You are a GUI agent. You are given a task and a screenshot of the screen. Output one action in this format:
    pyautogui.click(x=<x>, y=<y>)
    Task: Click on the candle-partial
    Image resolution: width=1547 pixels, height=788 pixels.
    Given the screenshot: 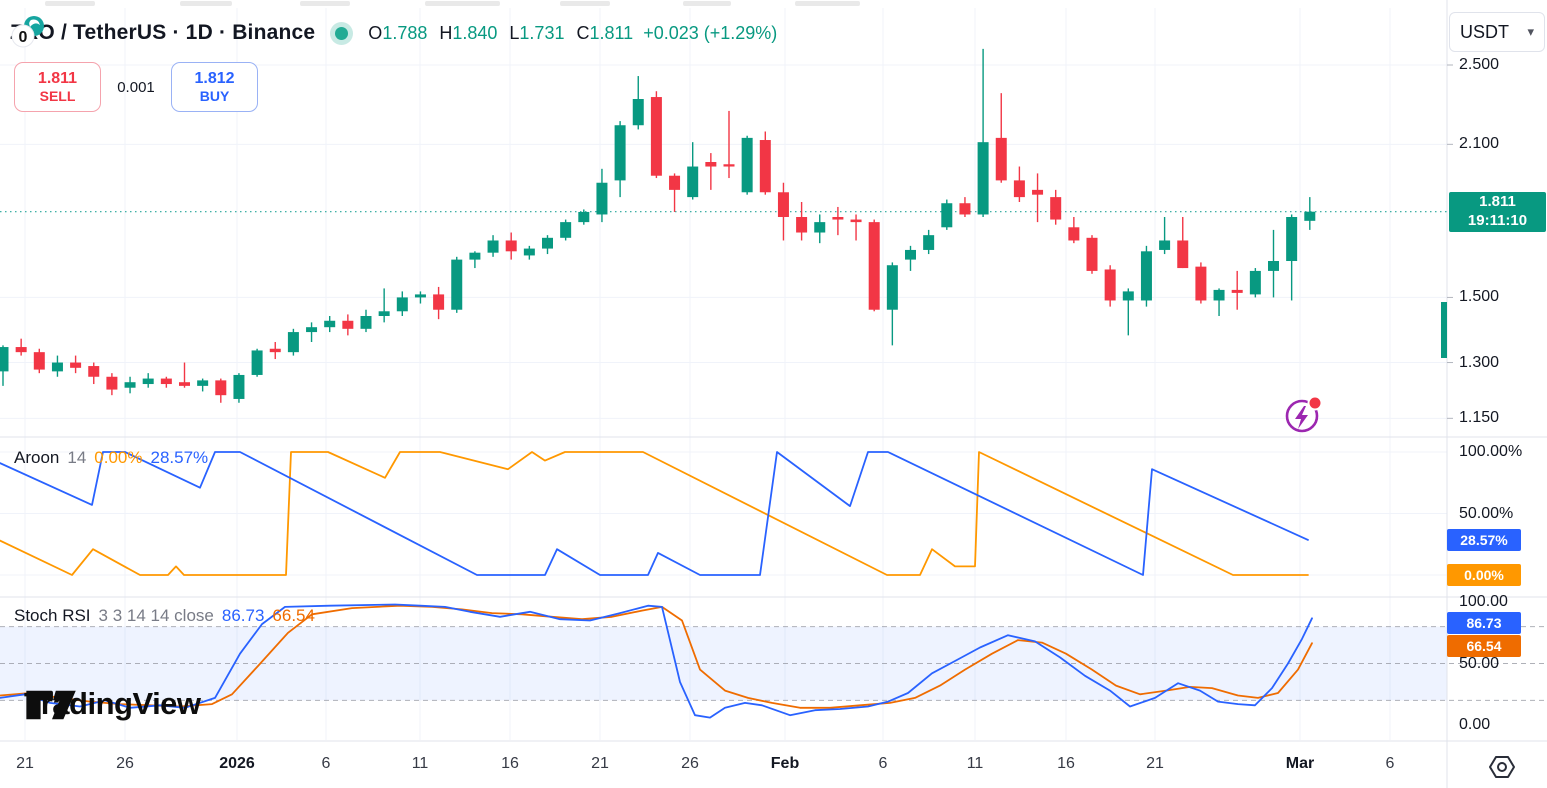 What is the action you would take?
    pyautogui.click(x=1444, y=330)
    